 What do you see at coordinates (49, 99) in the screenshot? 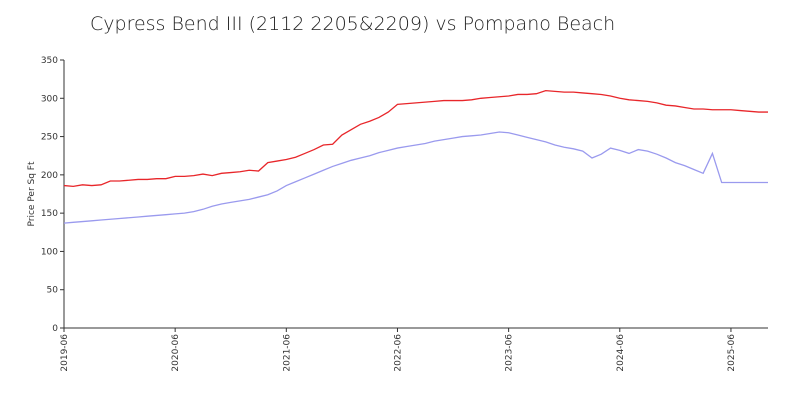
I see `y-tick-label: 300` at bounding box center [49, 99].